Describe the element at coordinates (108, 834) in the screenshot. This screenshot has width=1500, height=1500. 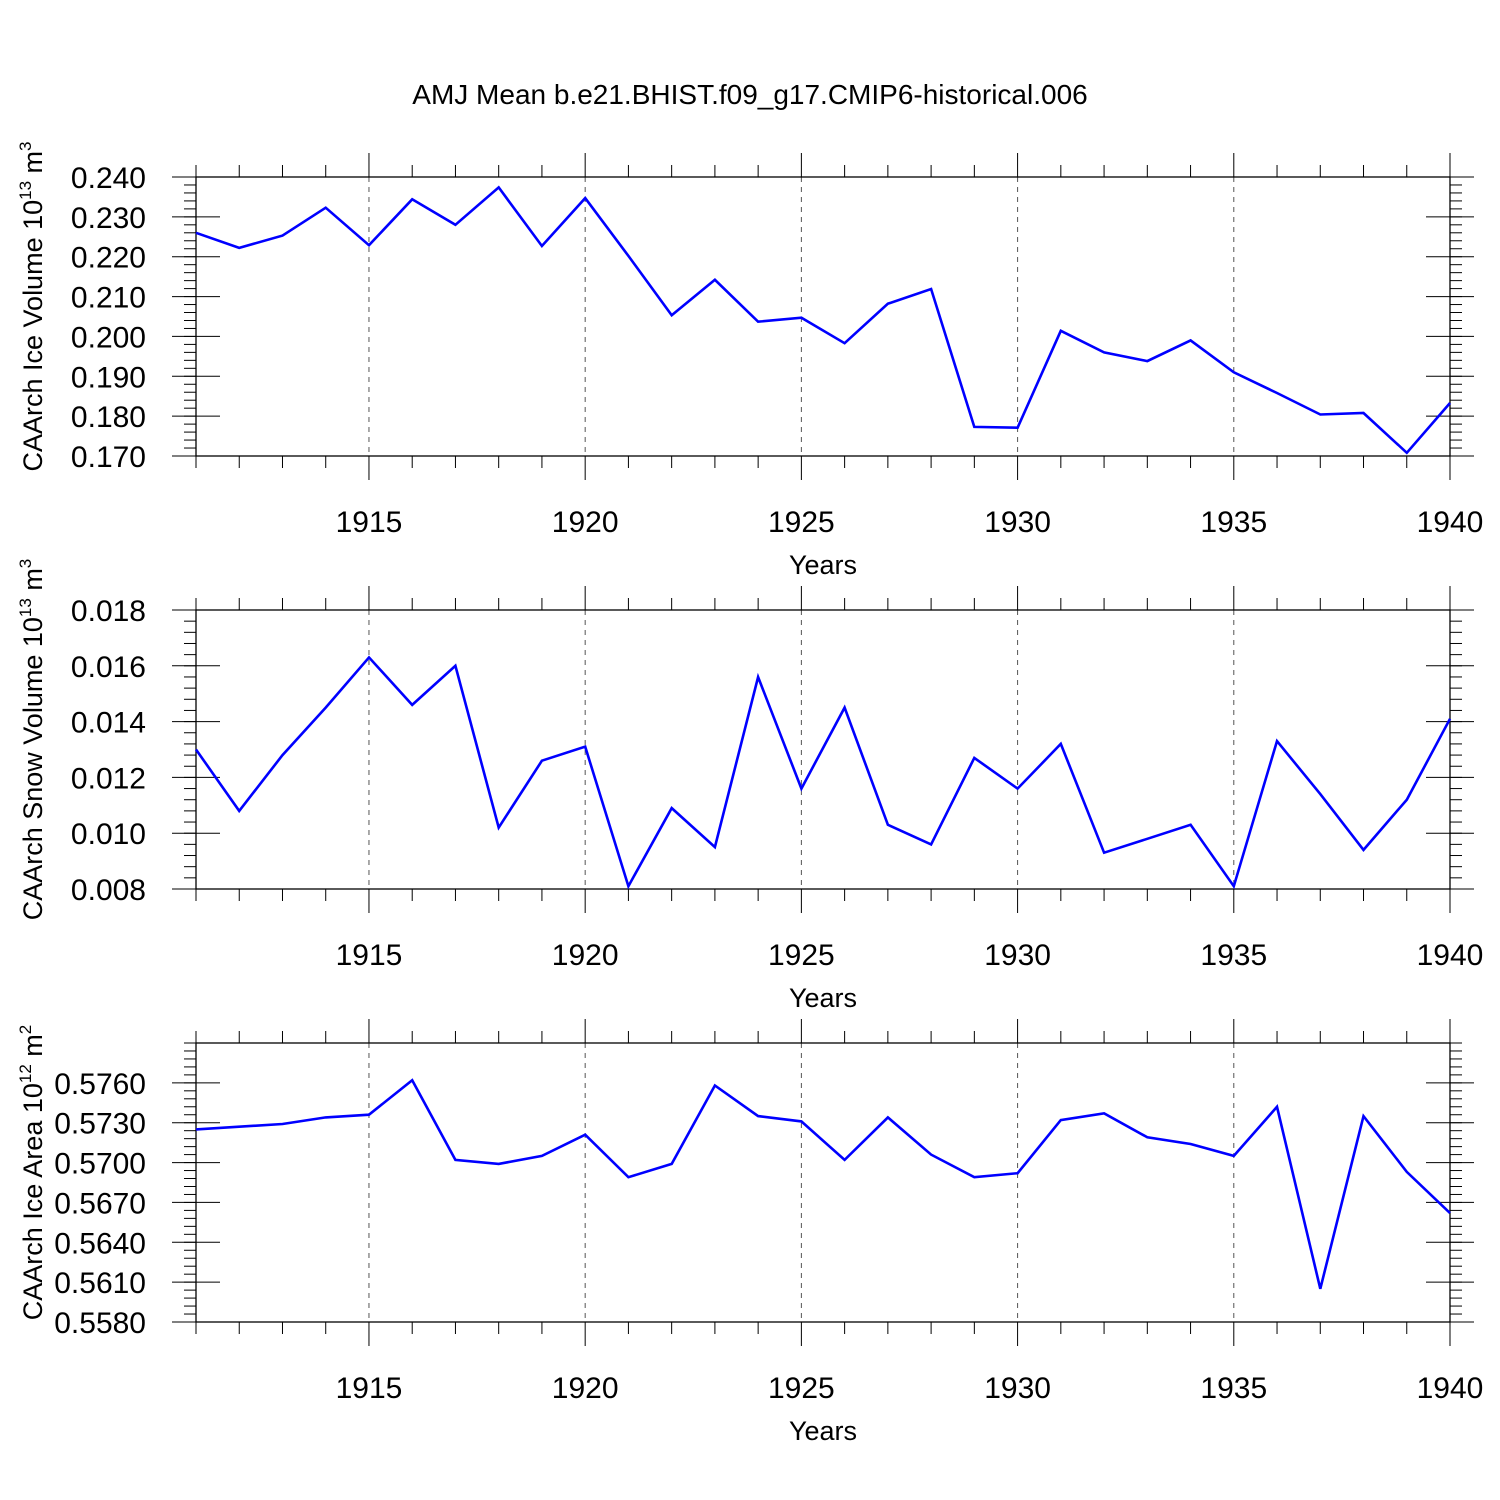
I see `y-tick-label: 0.010` at that location.